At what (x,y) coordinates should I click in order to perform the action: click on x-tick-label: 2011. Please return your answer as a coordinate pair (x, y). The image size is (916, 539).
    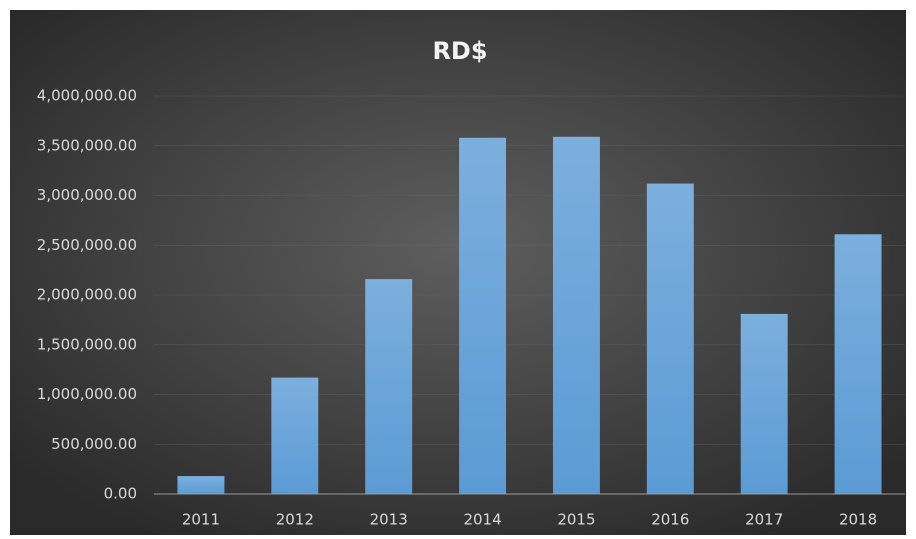
    Looking at the image, I should click on (201, 520).